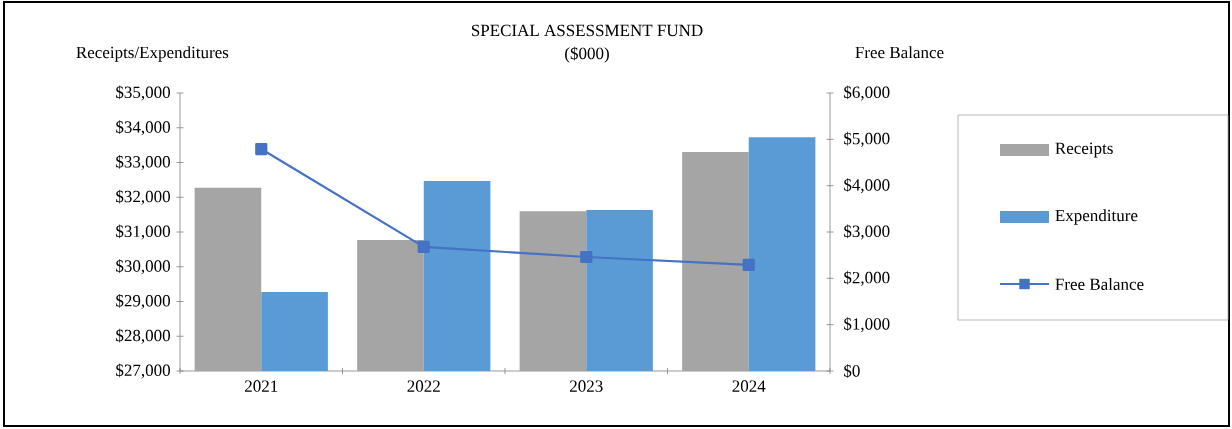 This screenshot has width=1232, height=429. What do you see at coordinates (143, 128) in the screenshot?
I see `y-tick-label: $34,000` at bounding box center [143, 128].